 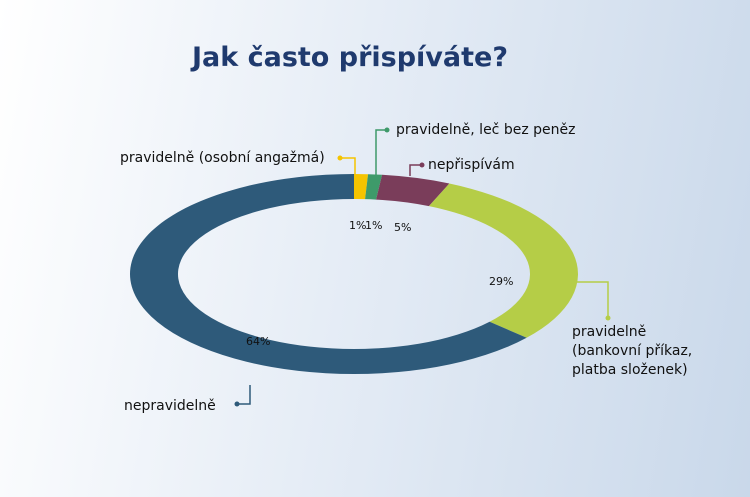 What do you see at coordinates (340, 158) in the screenshot?
I see `leader-osobni-dot` at bounding box center [340, 158].